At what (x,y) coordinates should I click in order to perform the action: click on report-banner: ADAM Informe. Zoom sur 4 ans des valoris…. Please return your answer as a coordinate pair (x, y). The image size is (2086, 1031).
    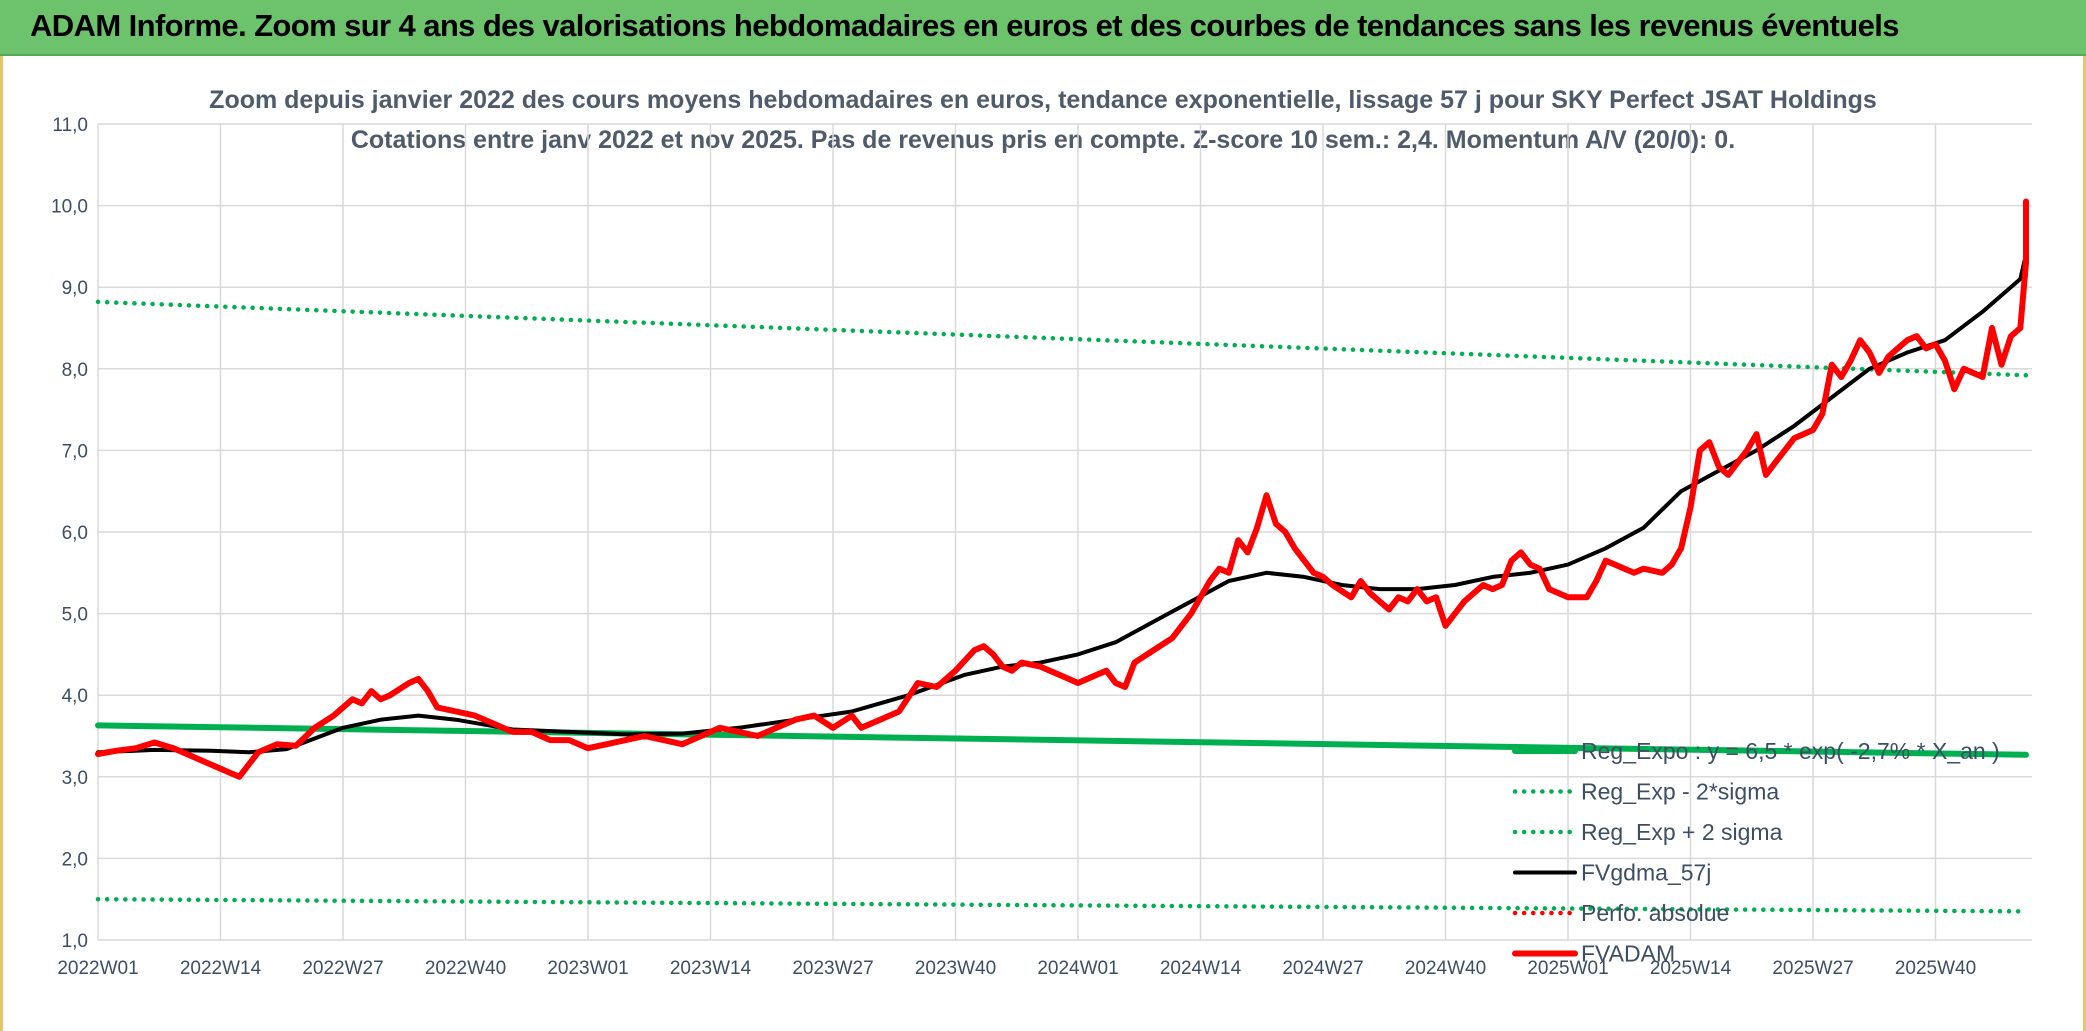
    Looking at the image, I should click on (1043, 28).